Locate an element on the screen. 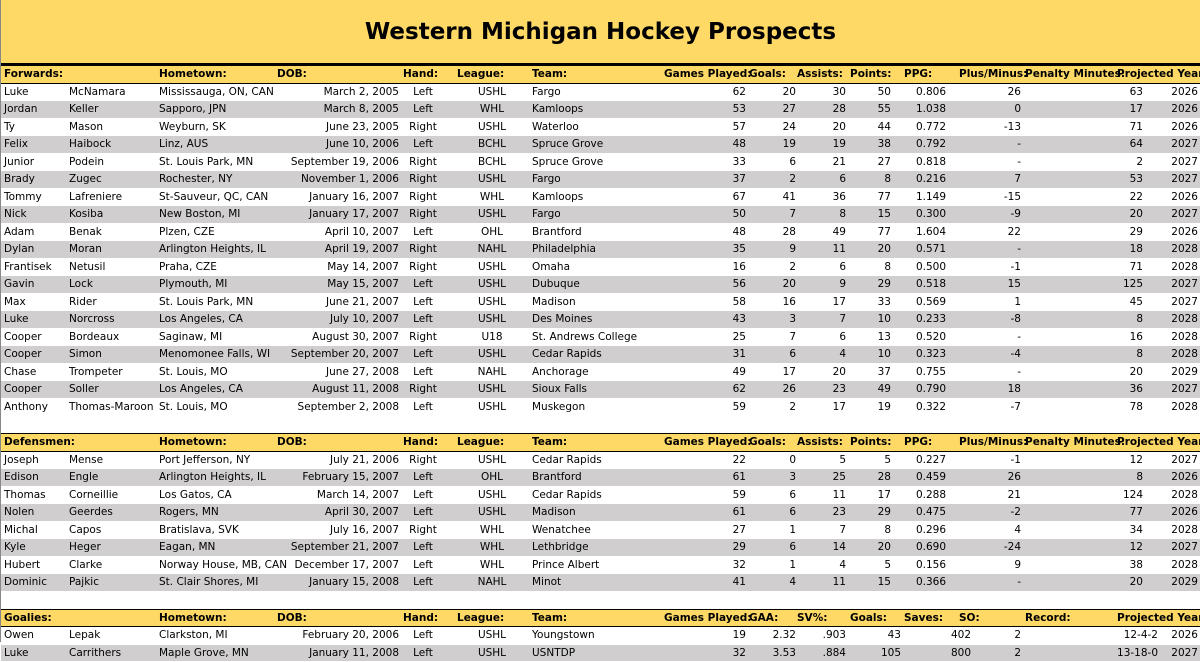 The height and width of the screenshot is (662, 1200). goals-cell: 20 is located at coordinates (778, 92).